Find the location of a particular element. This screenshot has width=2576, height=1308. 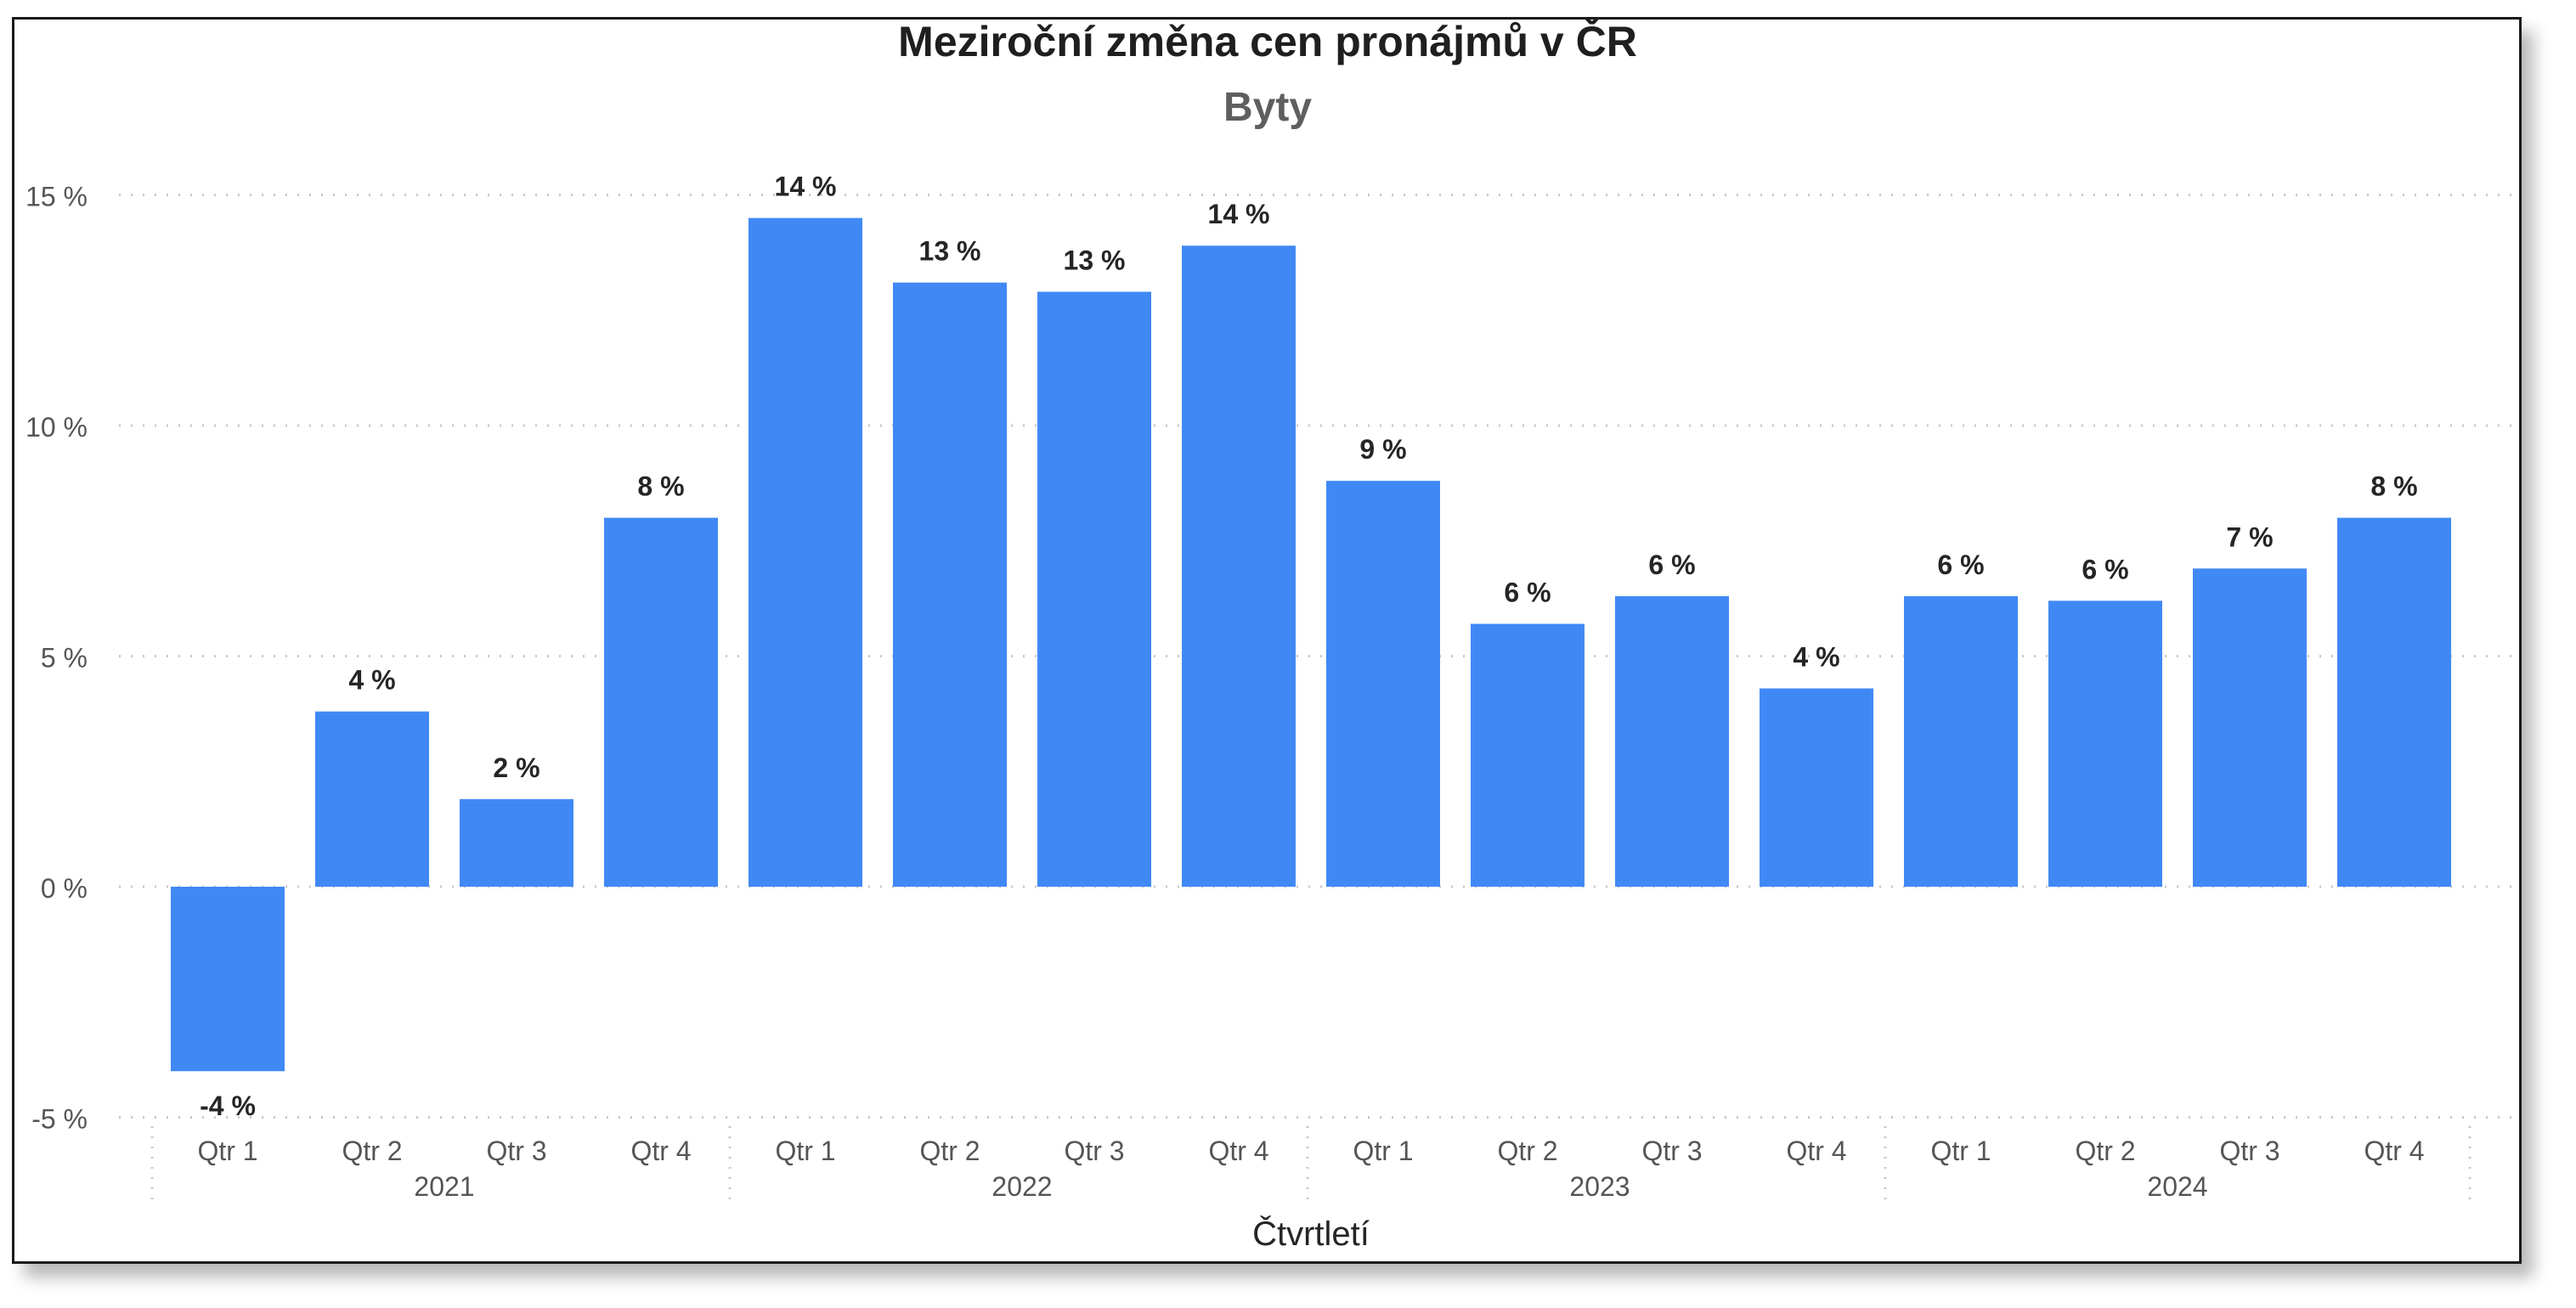

chart-title: Meziroční změna cen pronájmů v ČR is located at coordinates (1267, 41).